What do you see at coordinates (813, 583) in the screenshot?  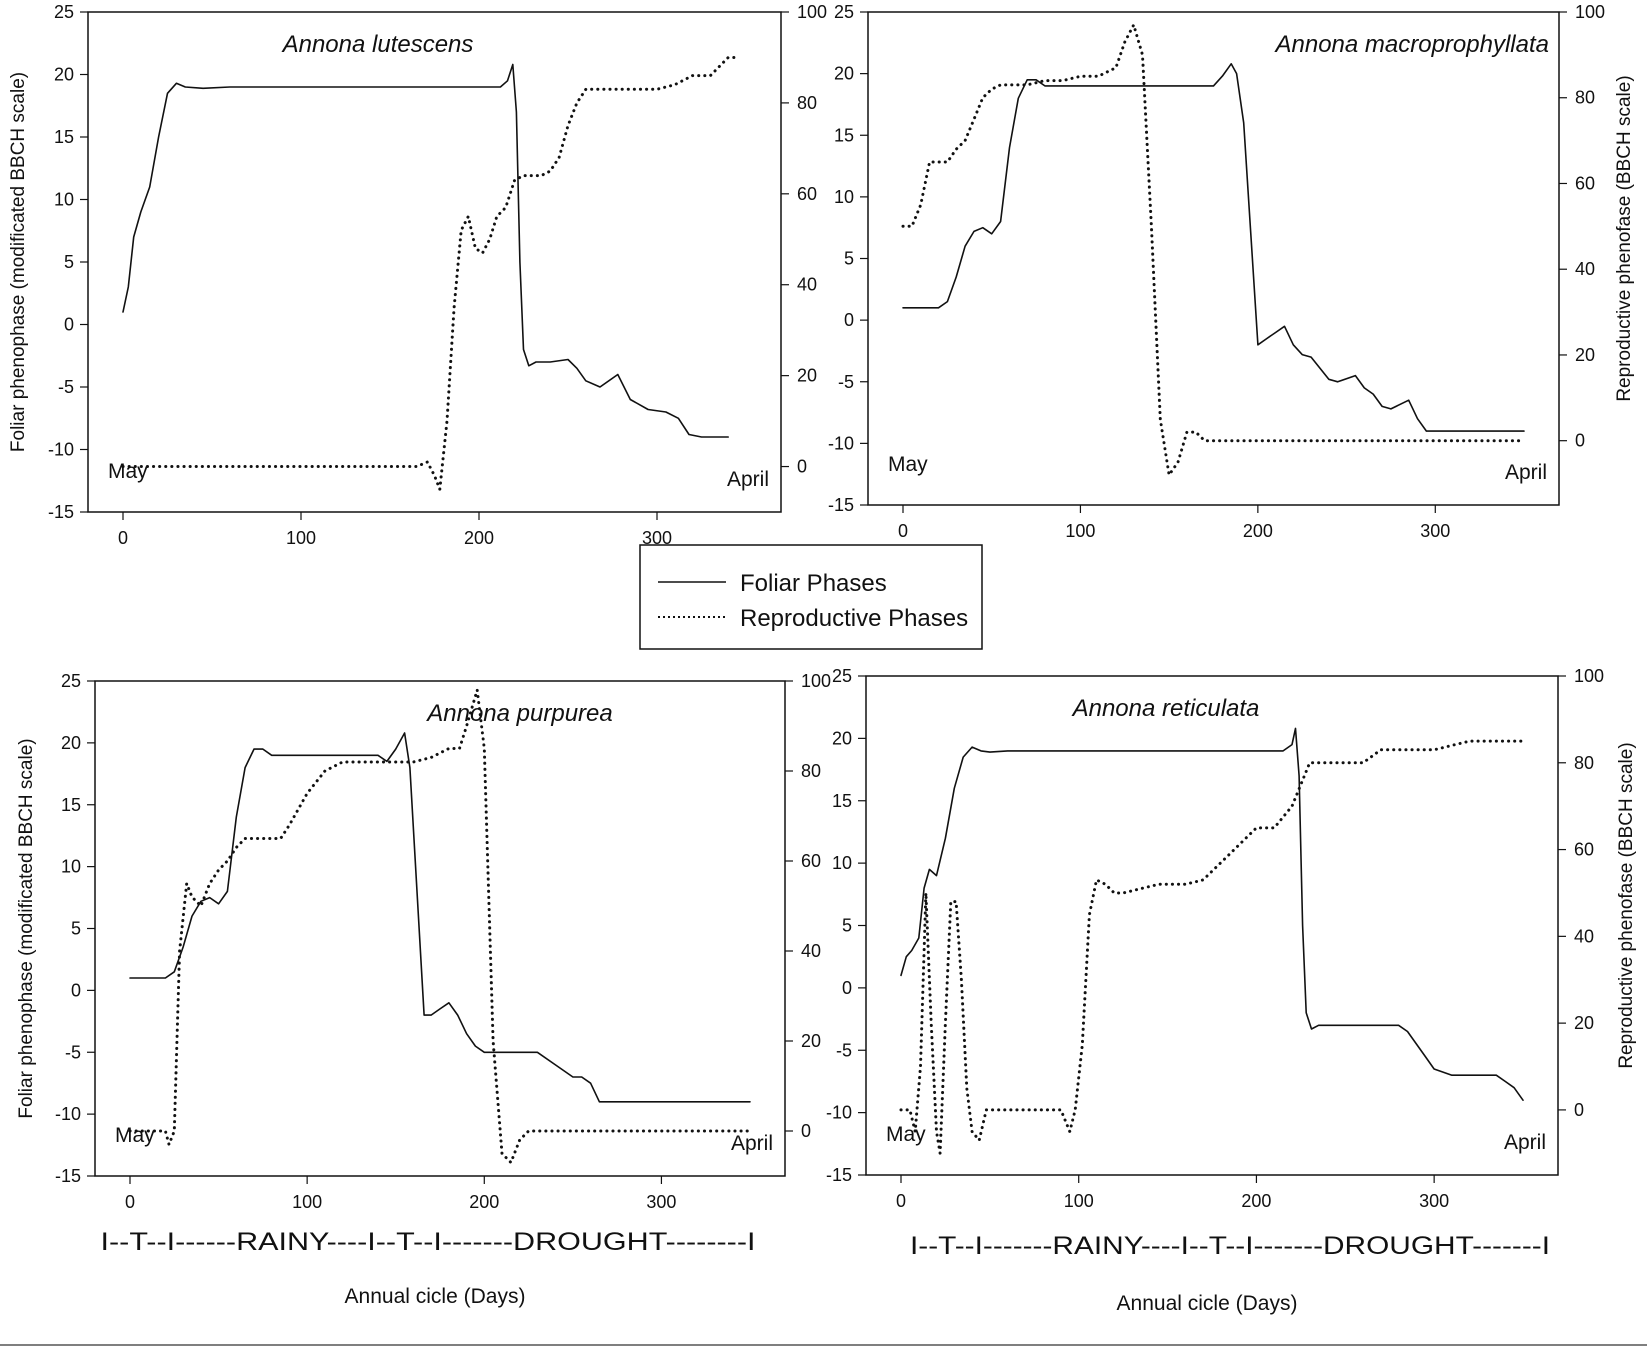 I see `legend-solid-label: Foliar Phases` at bounding box center [813, 583].